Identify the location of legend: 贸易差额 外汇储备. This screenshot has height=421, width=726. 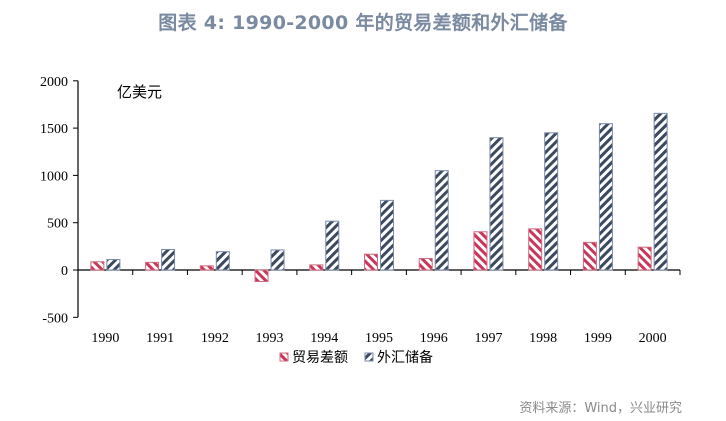
(356, 357).